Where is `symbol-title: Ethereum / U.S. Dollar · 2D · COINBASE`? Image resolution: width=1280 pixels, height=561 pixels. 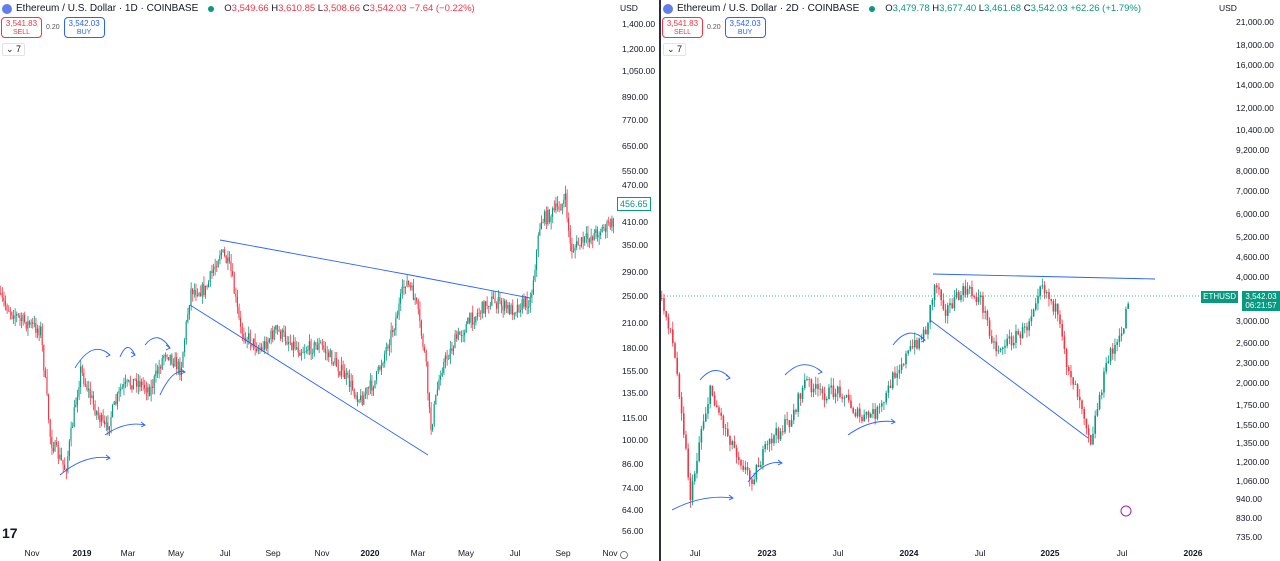
symbol-title: Ethereum / U.S. Dollar · 2D · COINBASE is located at coordinates (768, 8).